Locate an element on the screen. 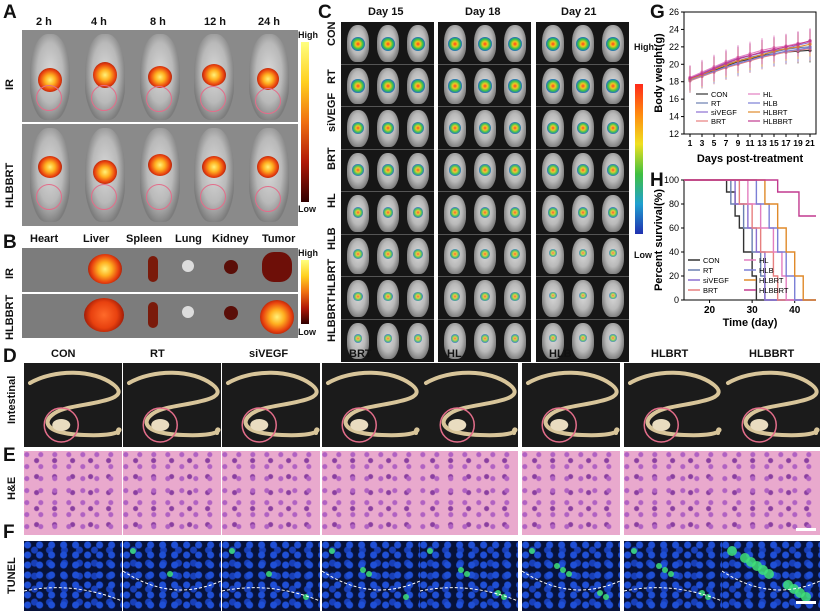  scale-bar is located at coordinates (806, 602).